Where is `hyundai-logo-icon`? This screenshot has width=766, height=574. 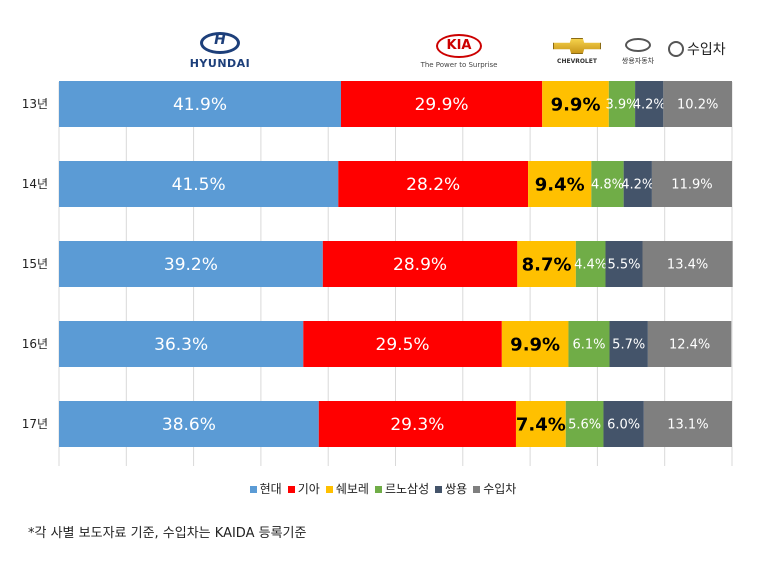
hyundai-logo-icon is located at coordinates (220, 43).